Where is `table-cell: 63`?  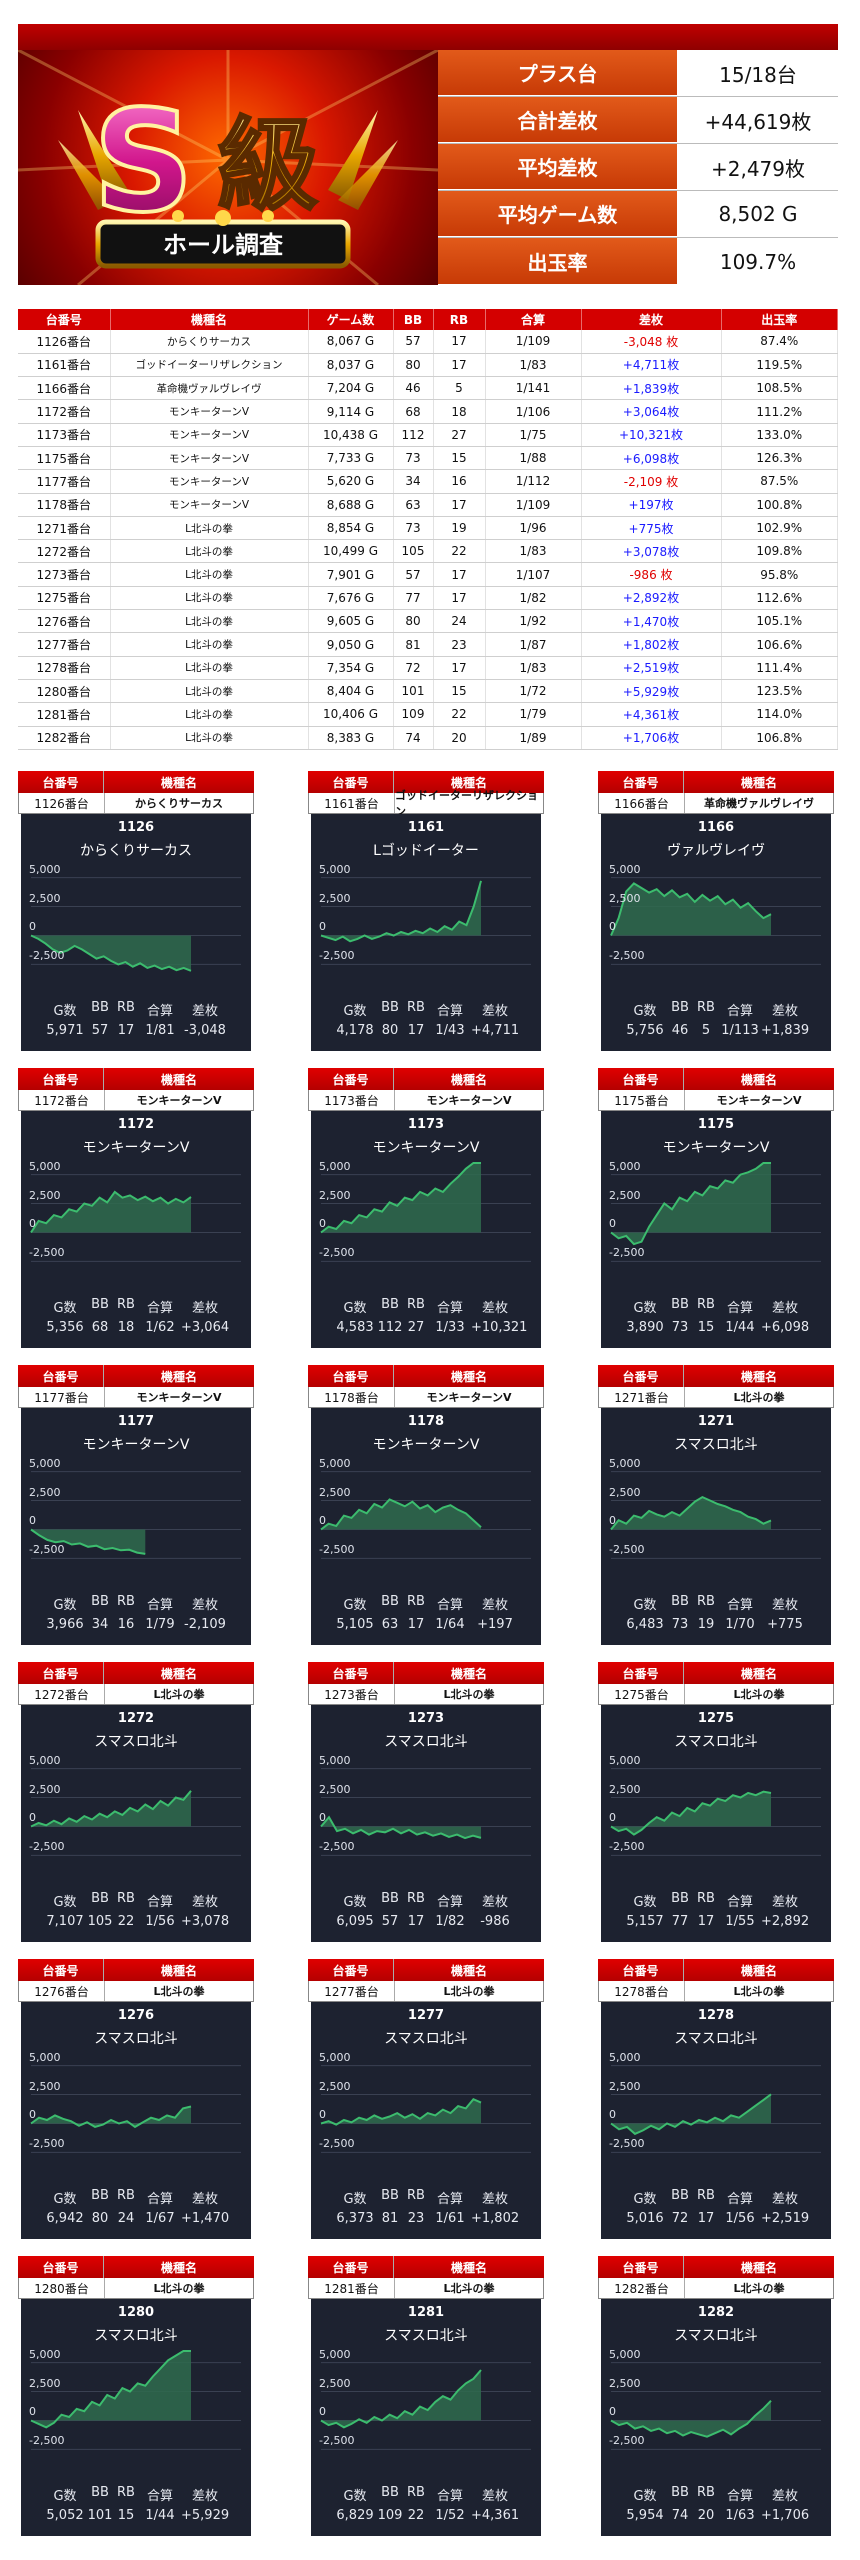 table-cell: 63 is located at coordinates (413, 505).